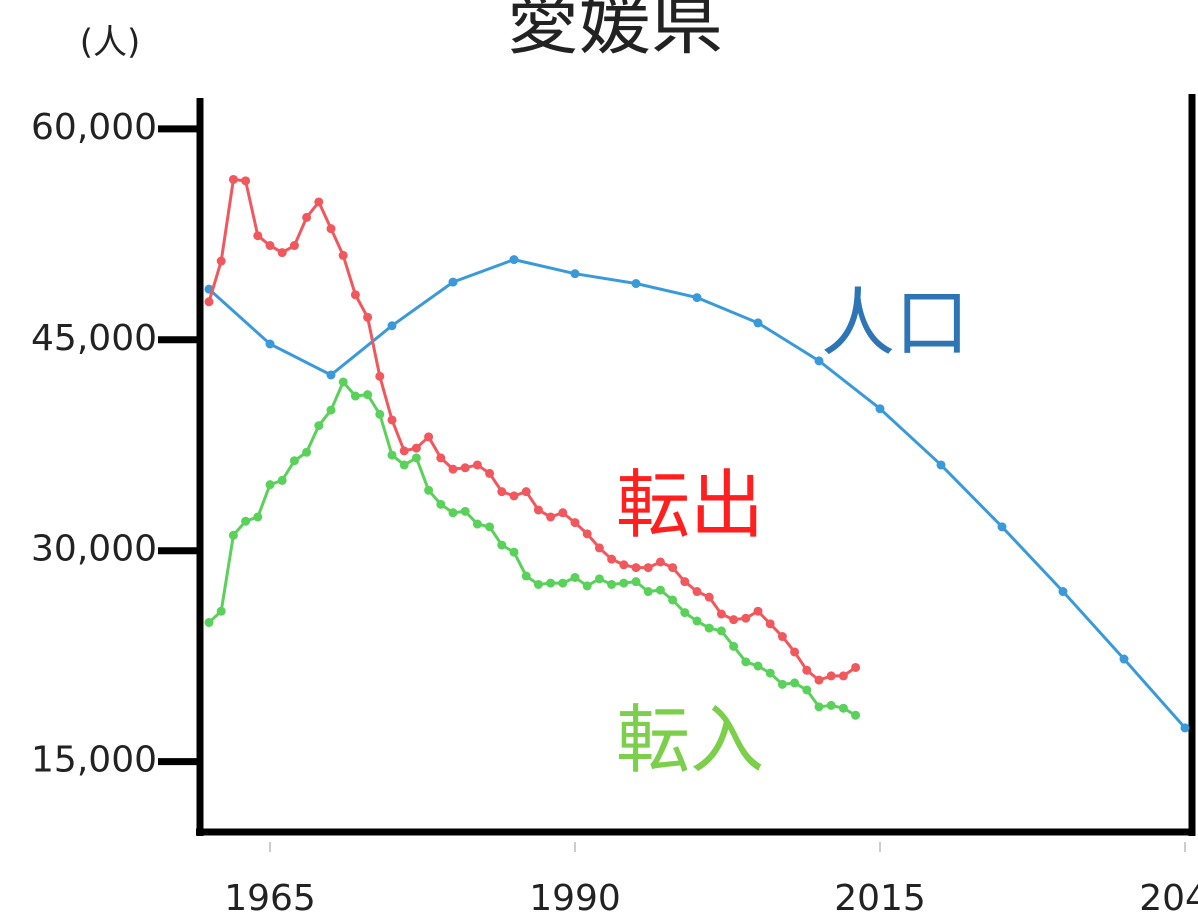 This screenshot has width=1198, height=924. What do you see at coordinates (1168, 898) in the screenshot?
I see `x-tick-label: 2040` at bounding box center [1168, 898].